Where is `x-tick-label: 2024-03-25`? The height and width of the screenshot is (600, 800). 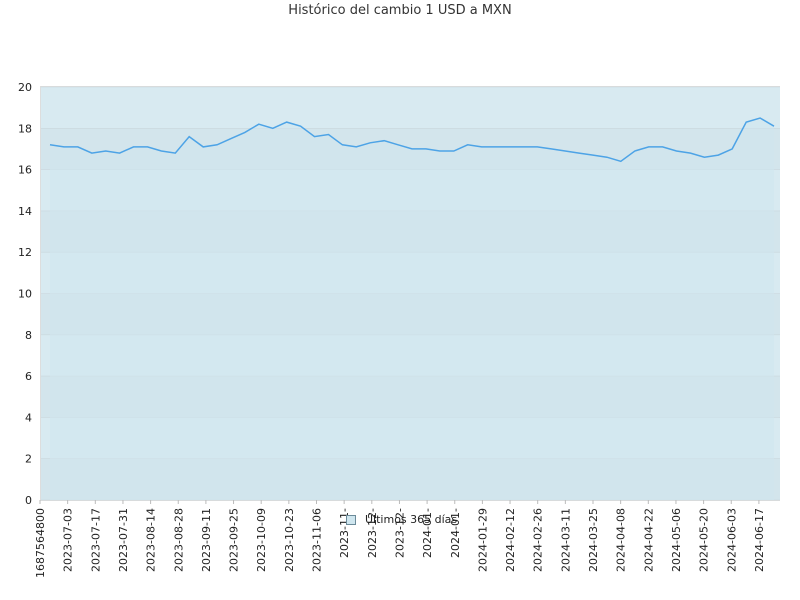 x-tick-label: 2024-03-25 is located at coordinates (593, 540).